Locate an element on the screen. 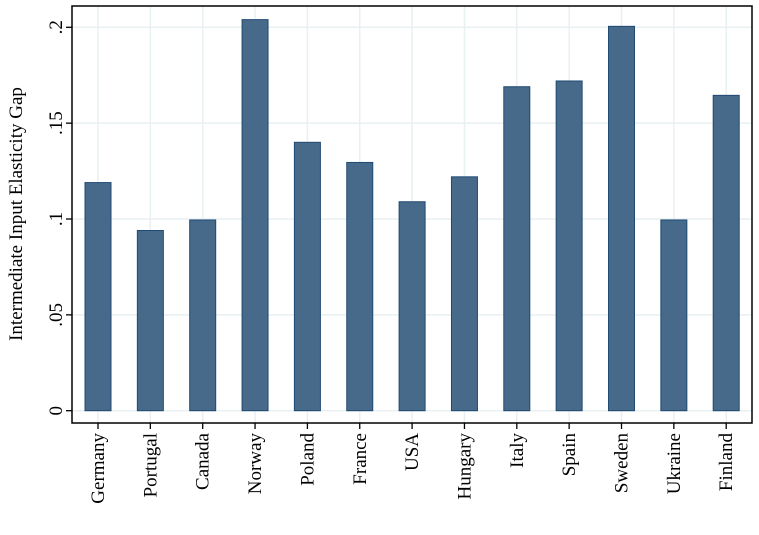 Image resolution: width=759 pixels, height=535 pixels. y-tick-label: .05 is located at coordinates (56, 315).